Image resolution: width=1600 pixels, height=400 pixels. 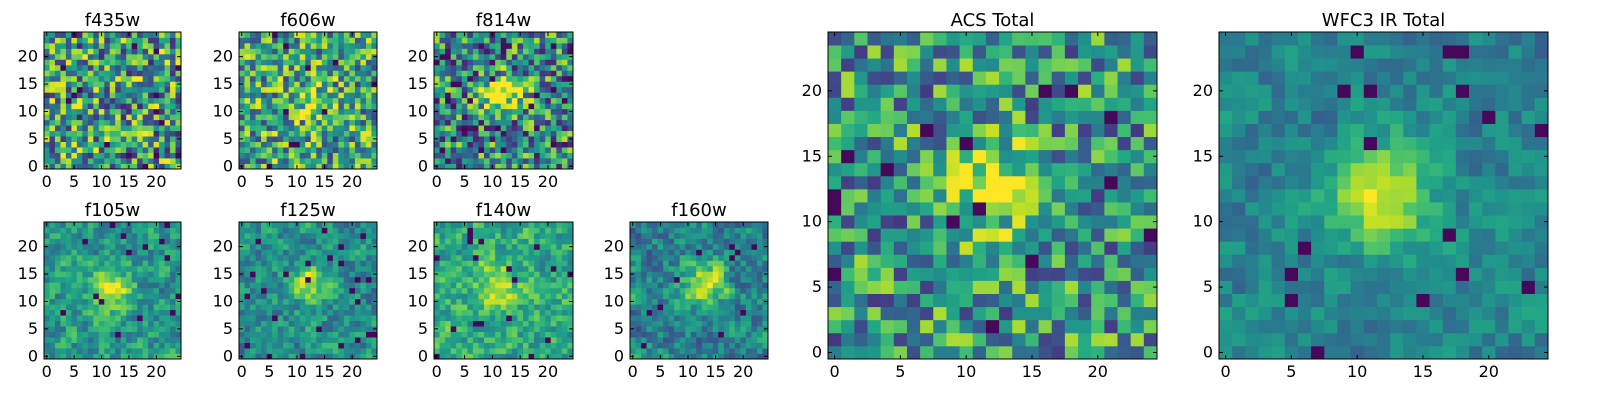 What do you see at coordinates (33, 355) in the screenshot?
I see `y-tick-label: 0` at bounding box center [33, 355].